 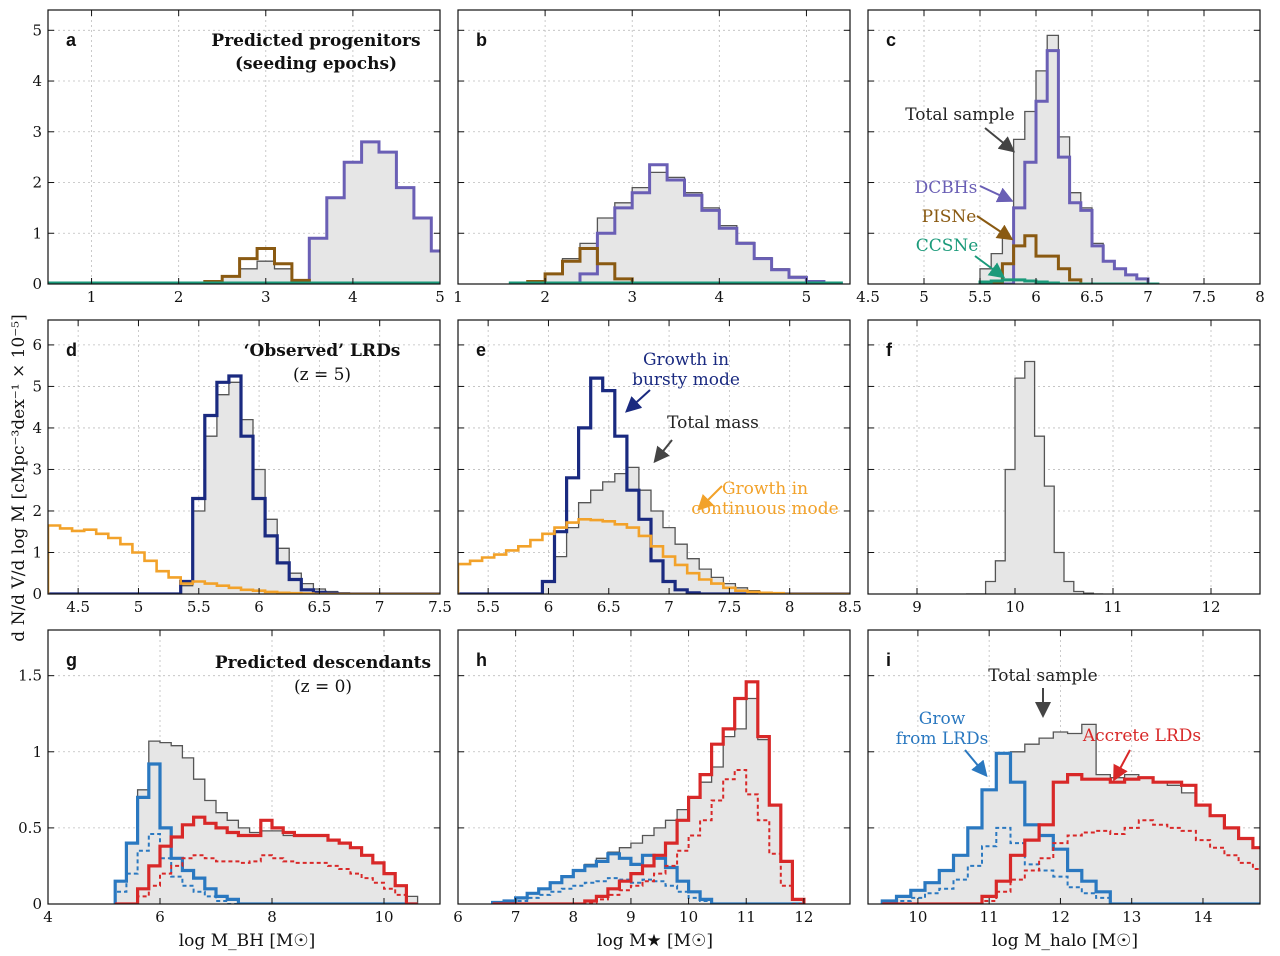 What do you see at coordinates (48, 917) in the screenshot?
I see `x-tick-label: 4` at bounding box center [48, 917].